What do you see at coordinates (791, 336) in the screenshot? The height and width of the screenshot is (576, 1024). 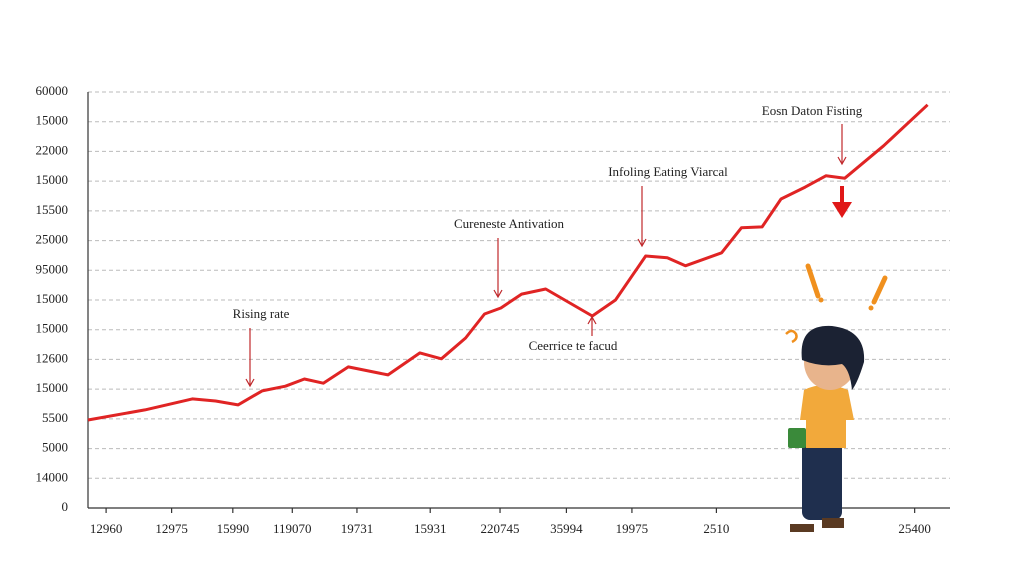 I see `question-mark` at bounding box center [791, 336].